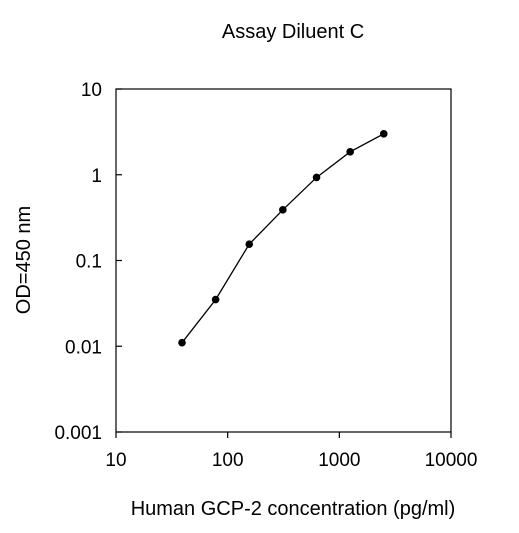 The height and width of the screenshot is (533, 519). Describe the element at coordinates (83, 347) in the screenshot. I see `y-tick-label: 0.01` at that location.